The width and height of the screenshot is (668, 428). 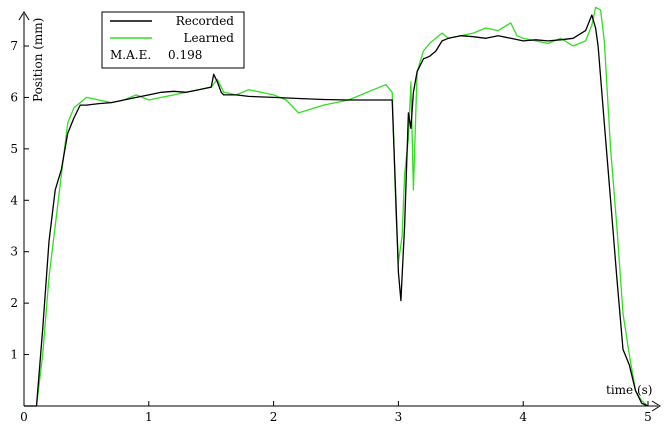 I want to click on y-tick-label: 1, so click(x=14, y=355).